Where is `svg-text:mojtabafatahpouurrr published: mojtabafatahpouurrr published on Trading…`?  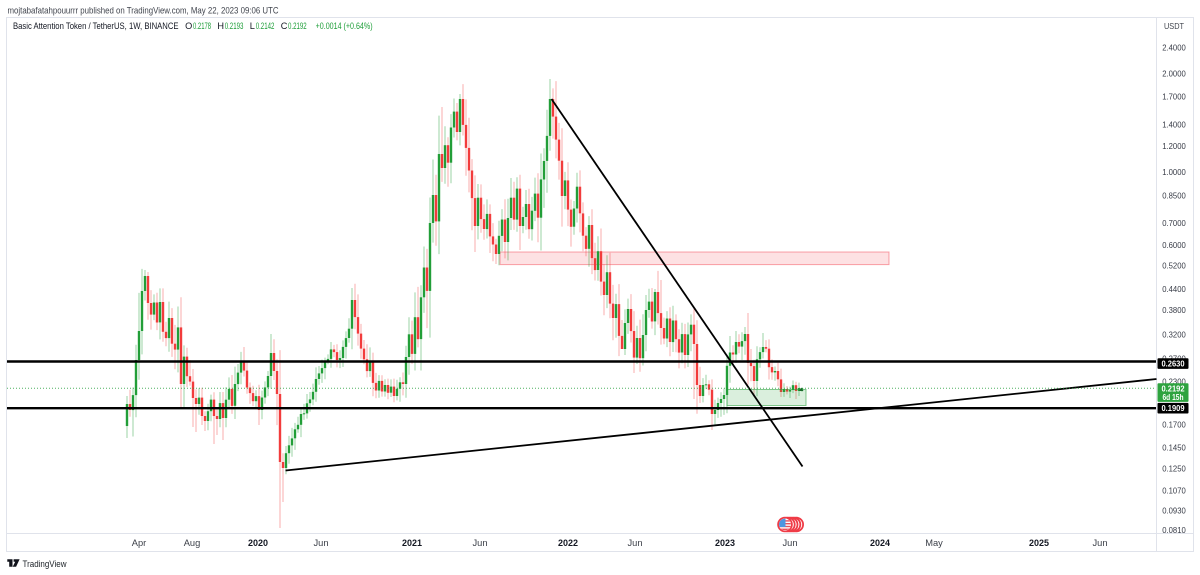
svg-text:mojtabafatahpouurrr published: mojtabafatahpouurrr published on Trading… is located at coordinates (143, 11).